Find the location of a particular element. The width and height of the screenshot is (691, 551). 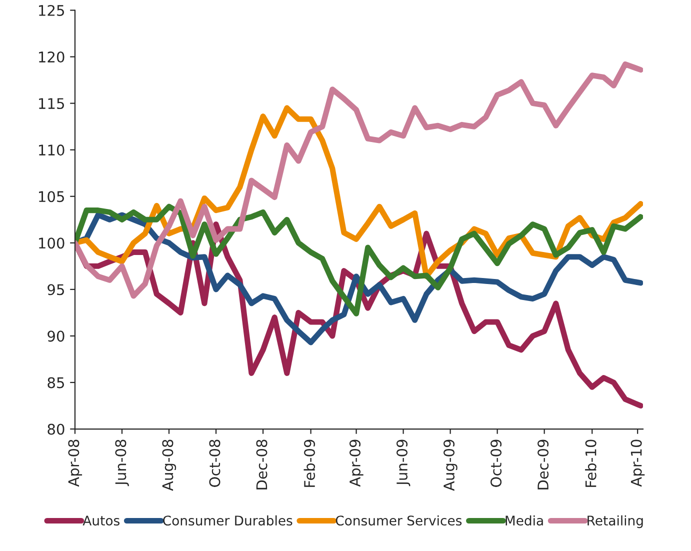

y-tick-label: 80 is located at coordinates (56, 429).